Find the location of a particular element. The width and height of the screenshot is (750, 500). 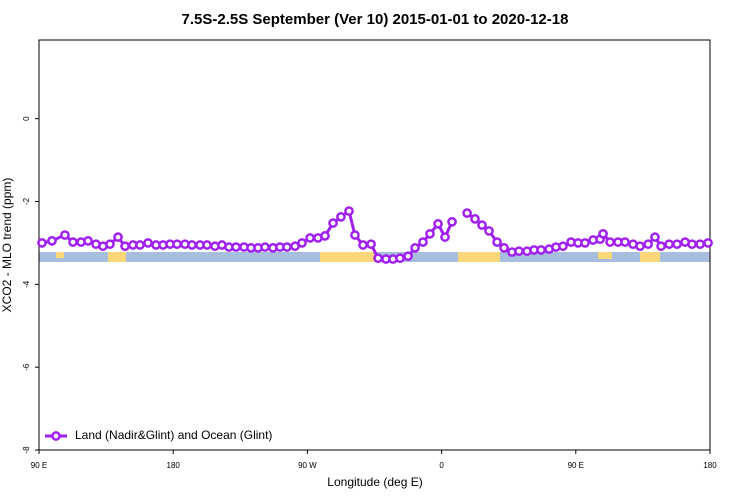

series-line is located at coordinates (375, 234).